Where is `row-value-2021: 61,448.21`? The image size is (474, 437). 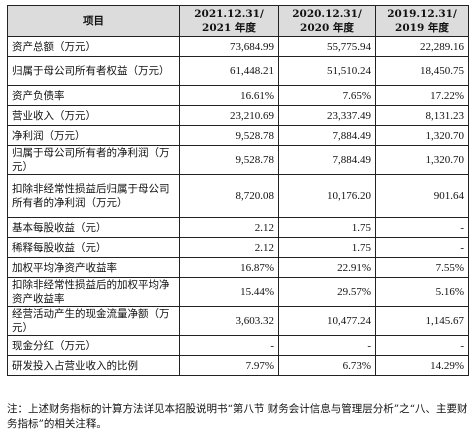
row-value-2021: 61,448.21 is located at coordinates (229, 71).